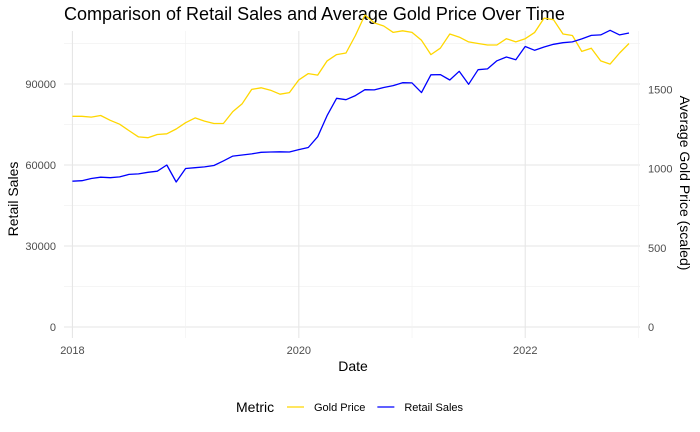  What do you see at coordinates (72, 351) in the screenshot?
I see `x-tick-label: 2018` at bounding box center [72, 351].